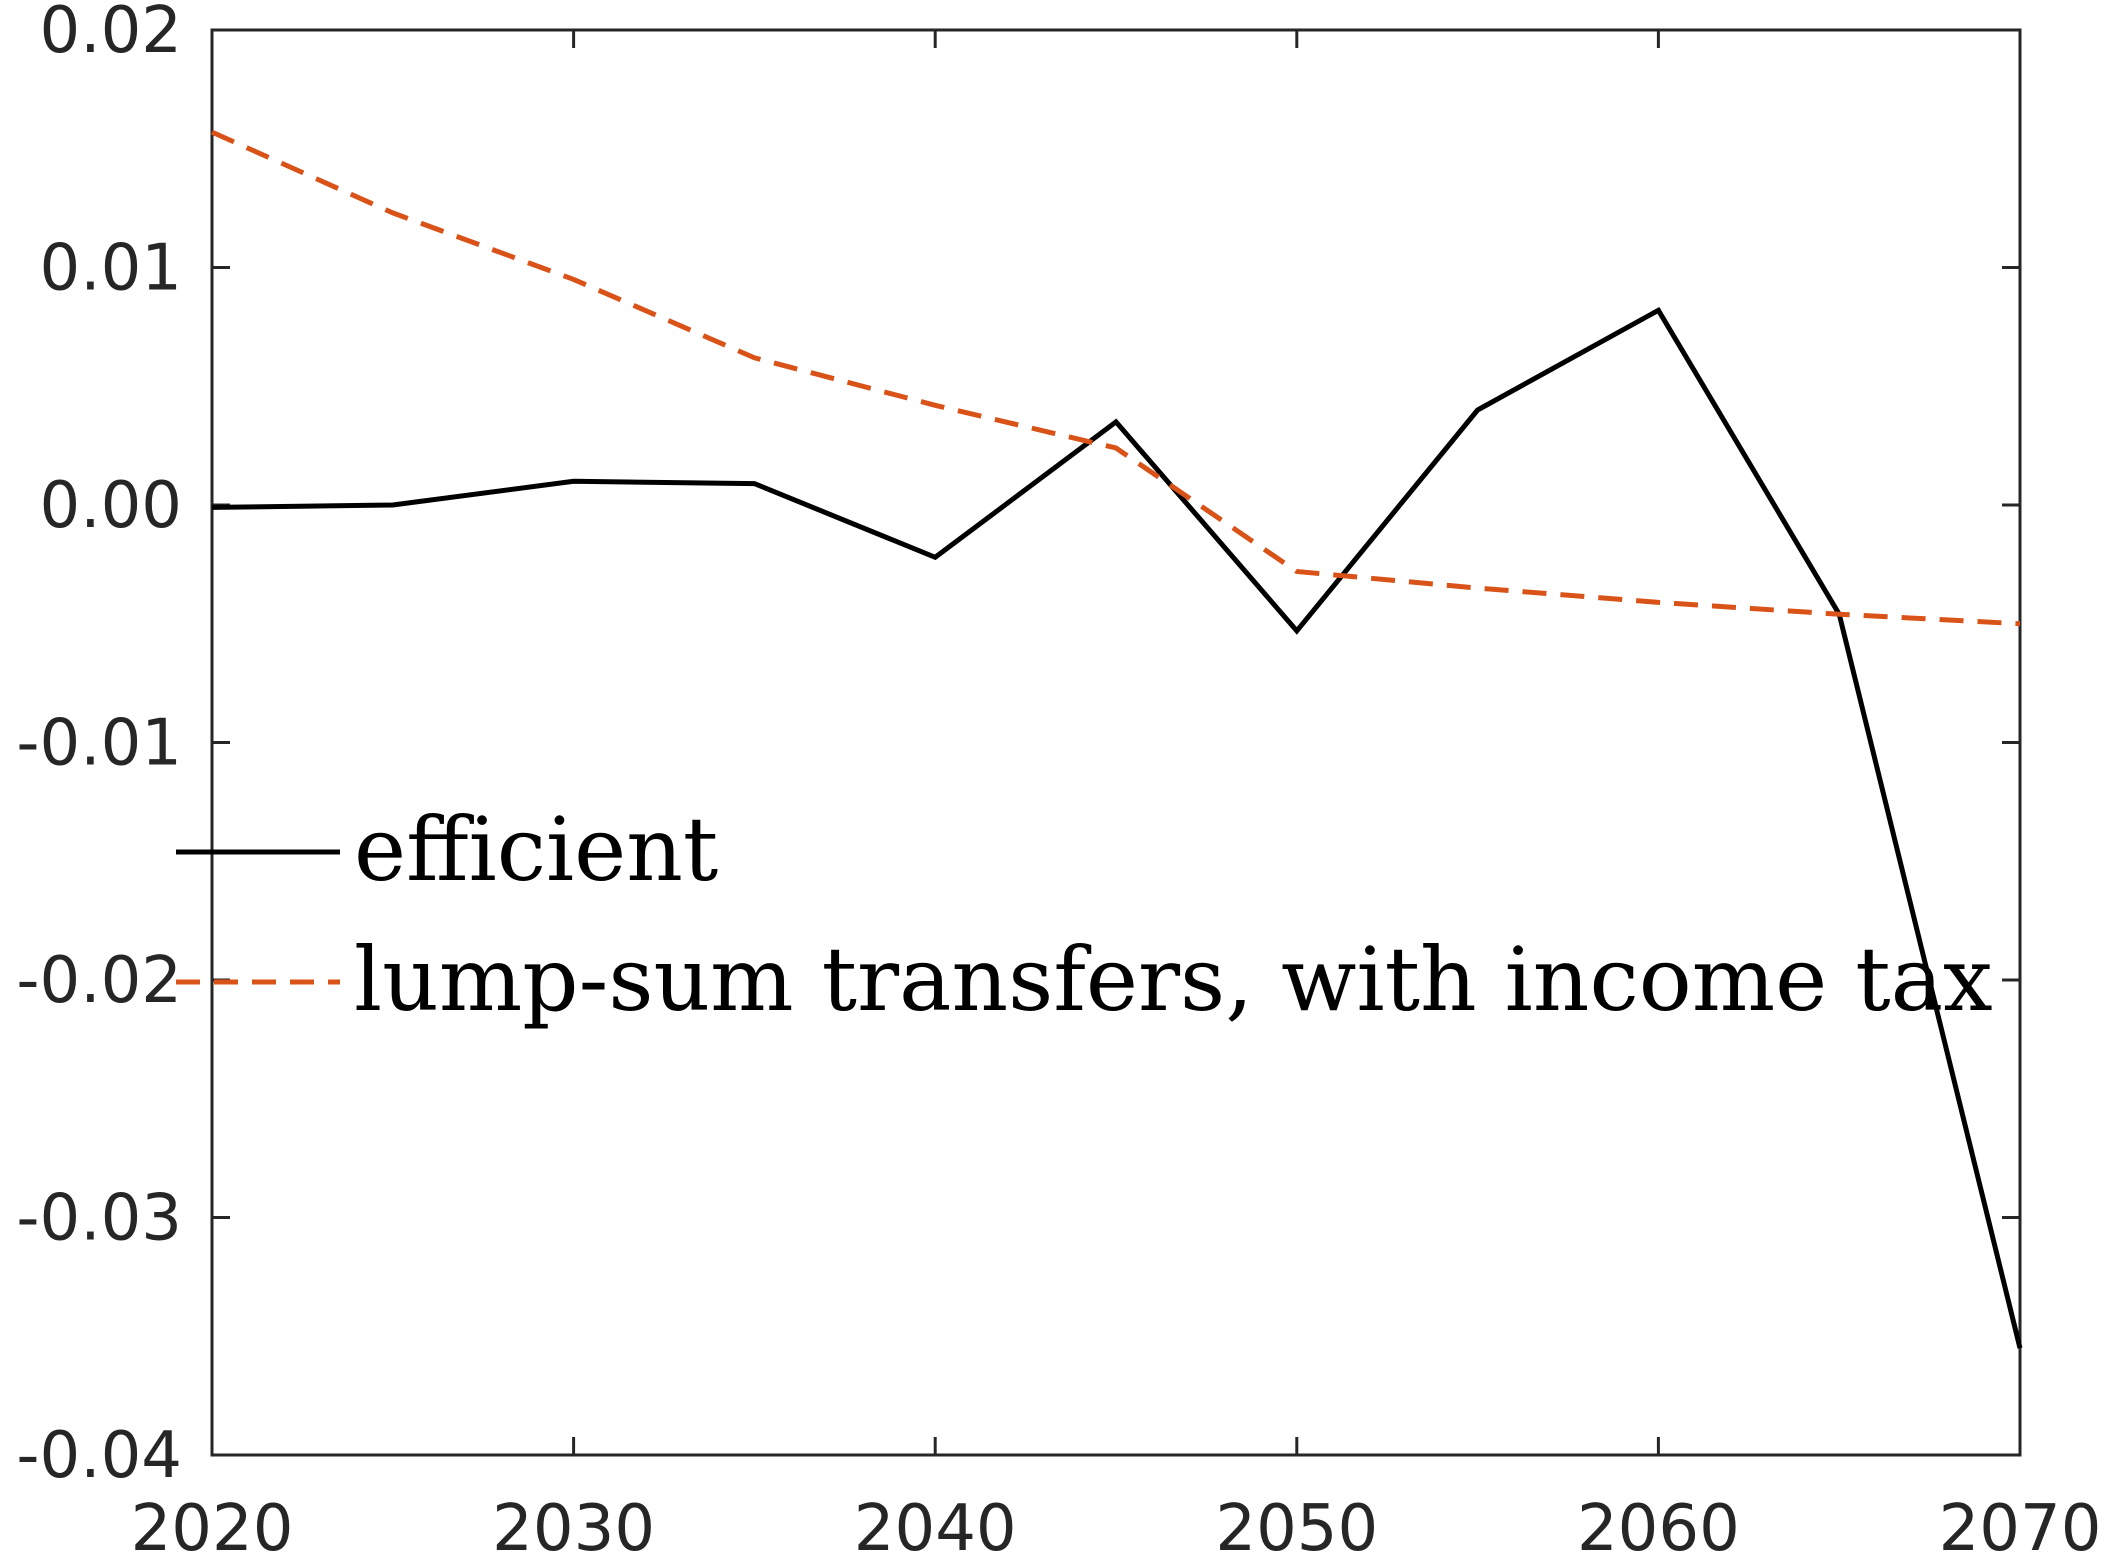 The width and height of the screenshot is (2109, 1554). What do you see at coordinates (99, 1456) in the screenshot?
I see `y-tick-label: -0.04` at bounding box center [99, 1456].